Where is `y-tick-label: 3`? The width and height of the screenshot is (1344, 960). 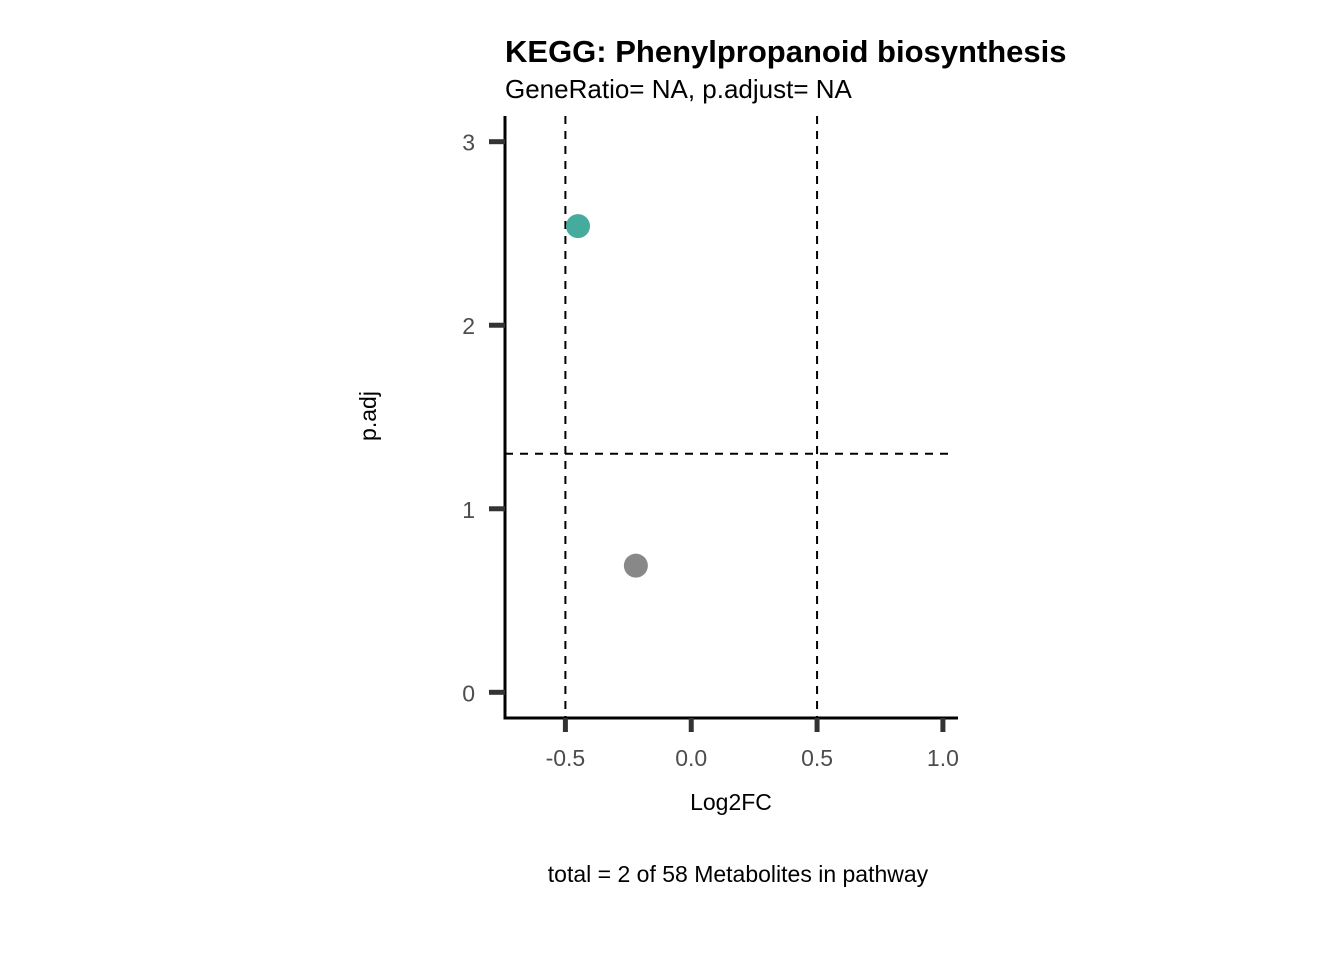
y-tick-label: 3 is located at coordinates (468, 143).